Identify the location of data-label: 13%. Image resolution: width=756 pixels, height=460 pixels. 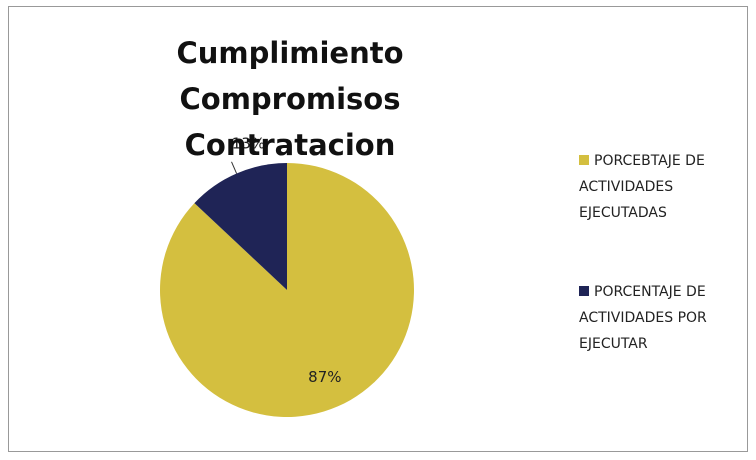
(248, 144).